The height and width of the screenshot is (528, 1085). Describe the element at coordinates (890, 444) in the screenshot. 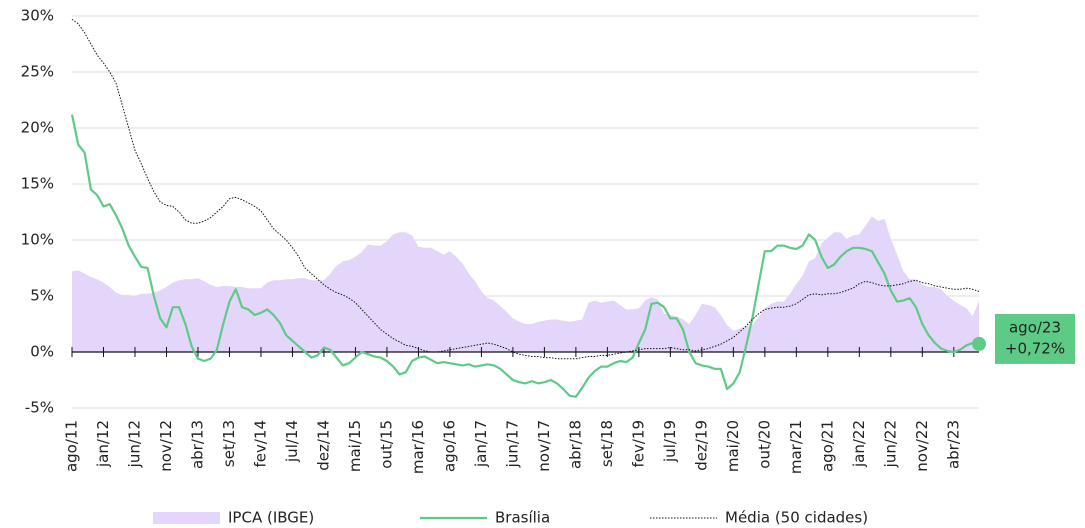

I see `x-tick-label: jun/22` at that location.